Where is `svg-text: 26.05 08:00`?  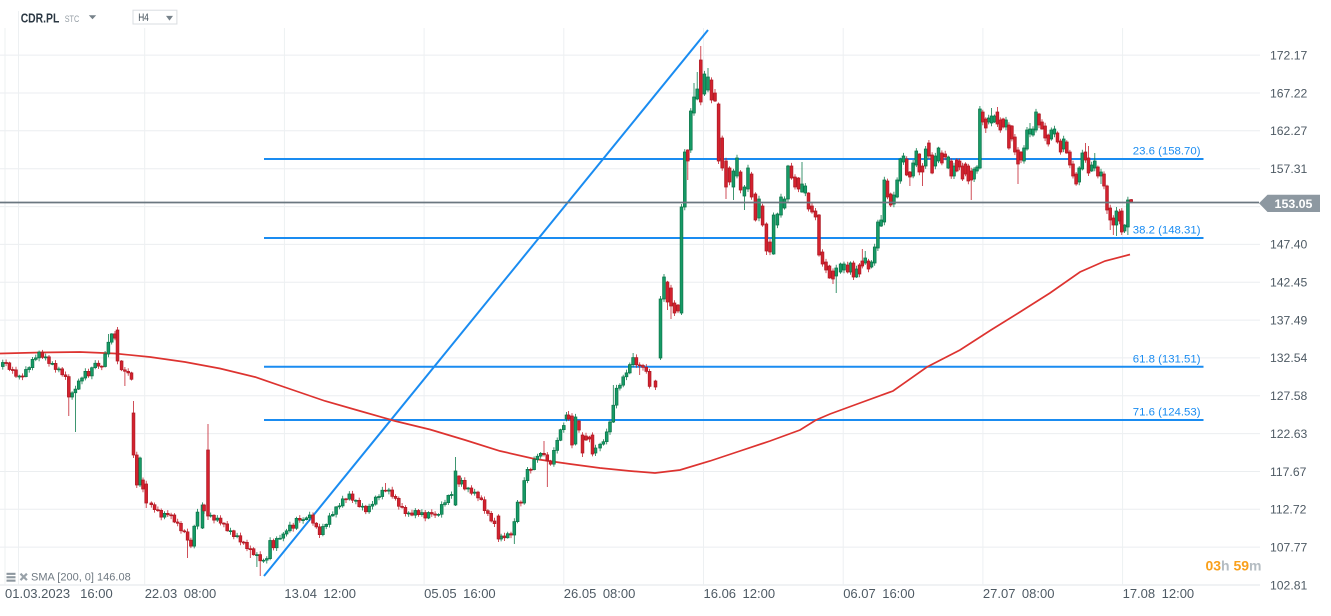
svg-text: 26.05 08:00 is located at coordinates (600, 593).